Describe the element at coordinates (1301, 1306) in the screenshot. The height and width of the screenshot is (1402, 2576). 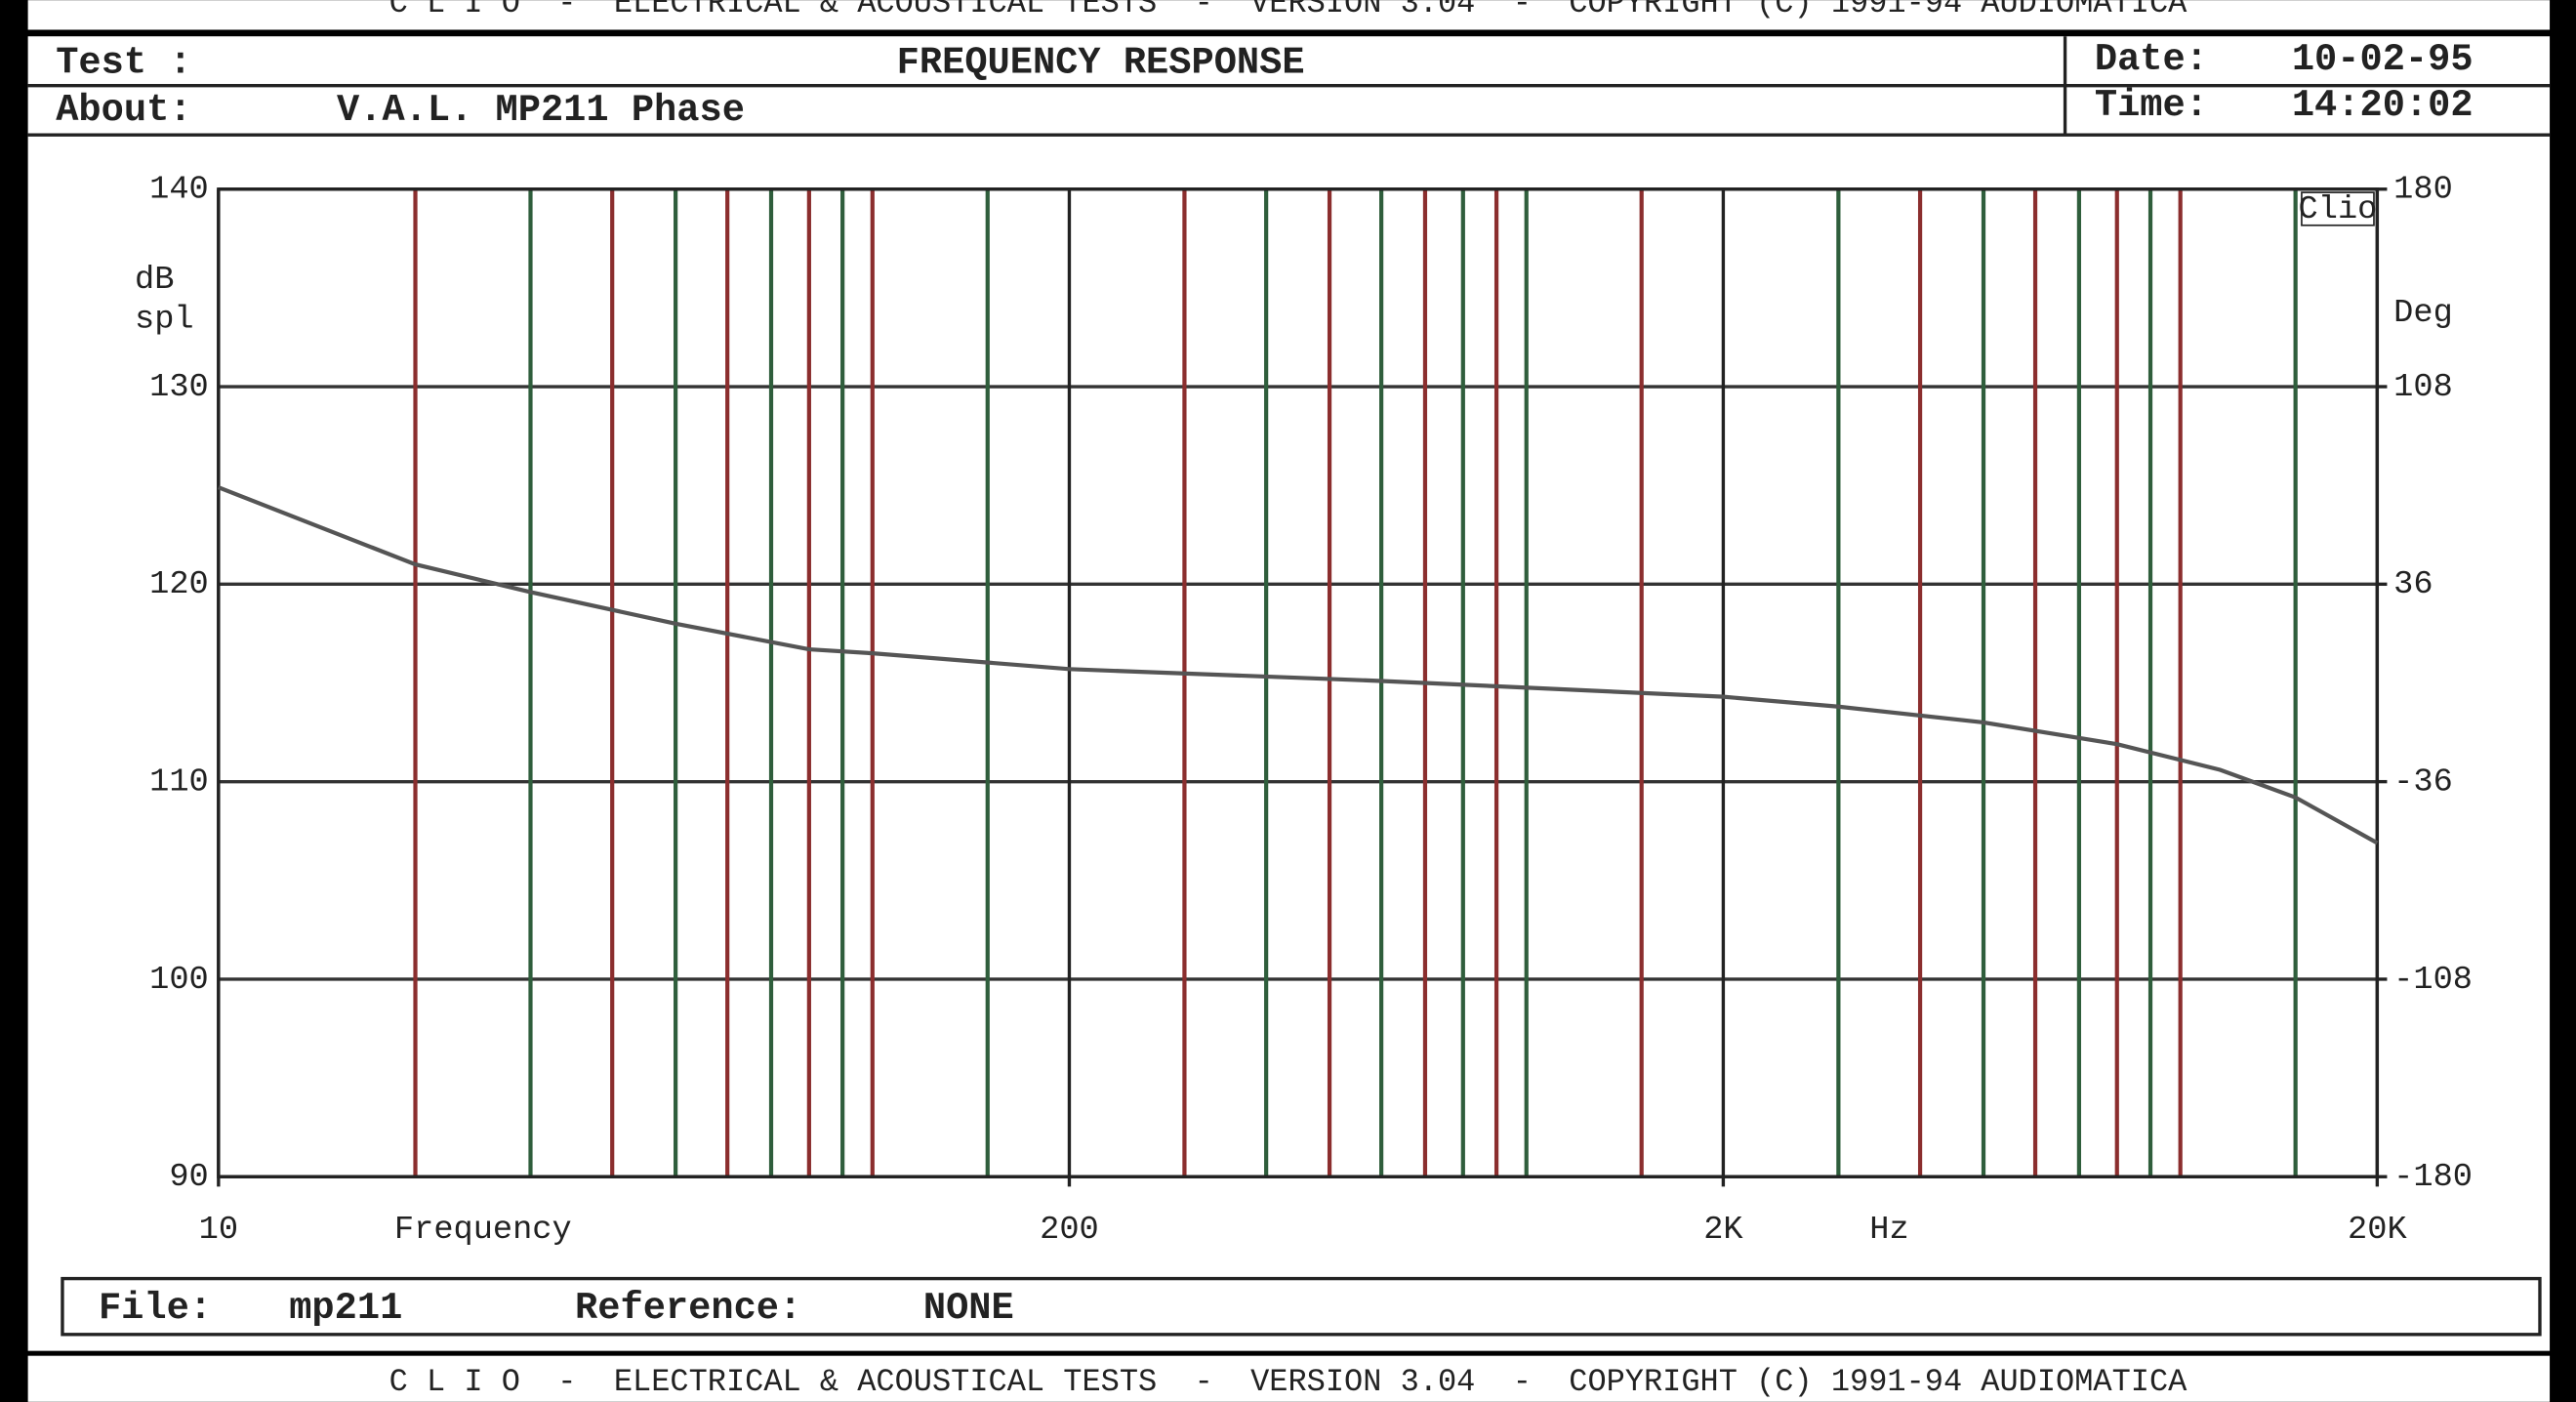
I see `footer-box` at that location.